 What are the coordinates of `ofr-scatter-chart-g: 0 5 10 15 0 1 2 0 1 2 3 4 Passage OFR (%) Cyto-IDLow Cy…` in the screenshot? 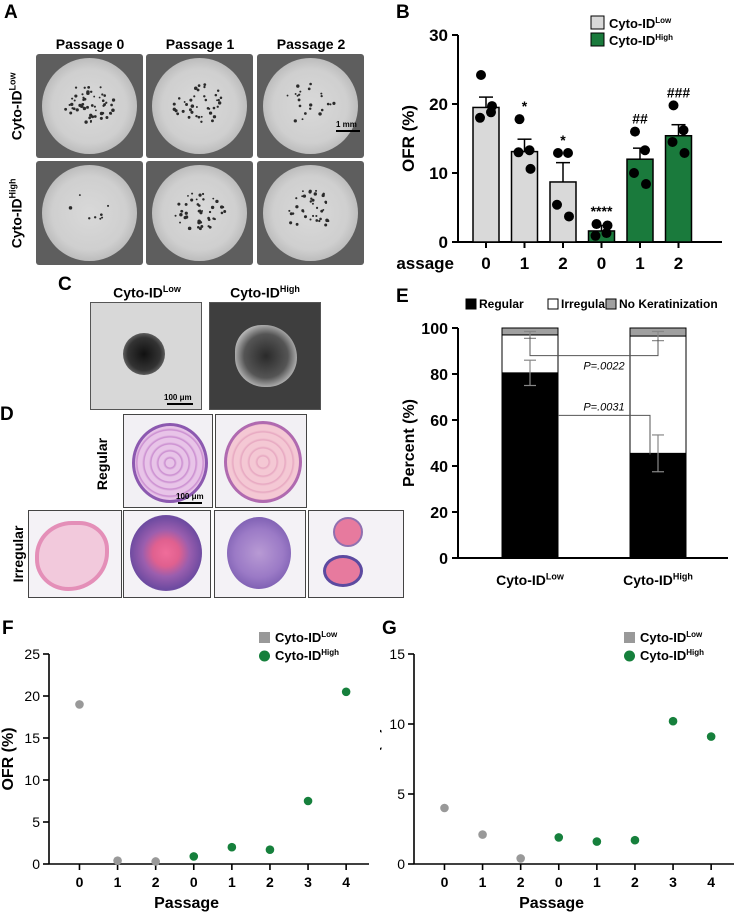 It's located at (557, 771).